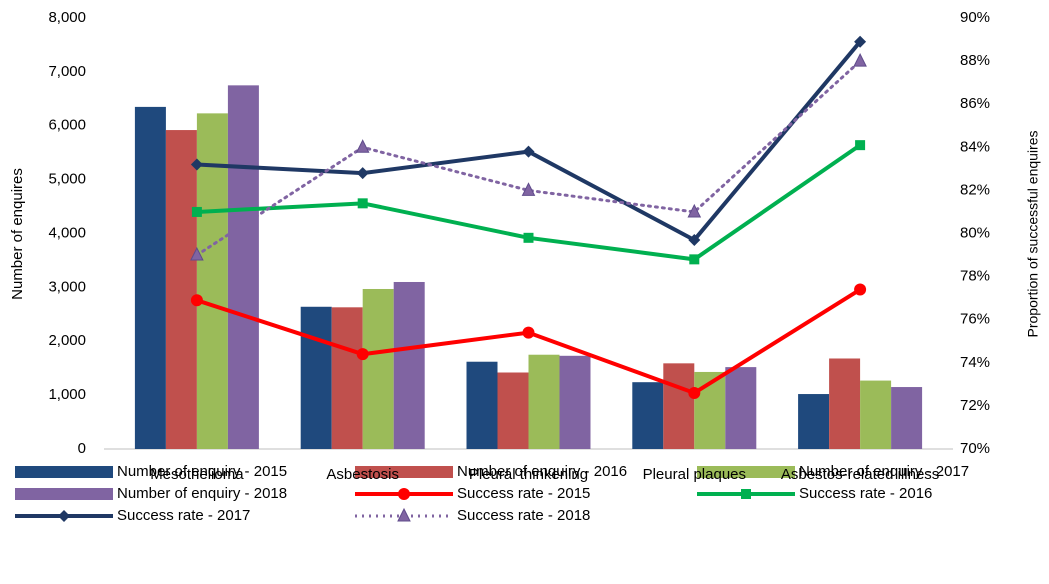 Image resolution: width=1049 pixels, height=584 pixels. I want to click on x-tick-label: Pleural thinkening, so click(528, 474).